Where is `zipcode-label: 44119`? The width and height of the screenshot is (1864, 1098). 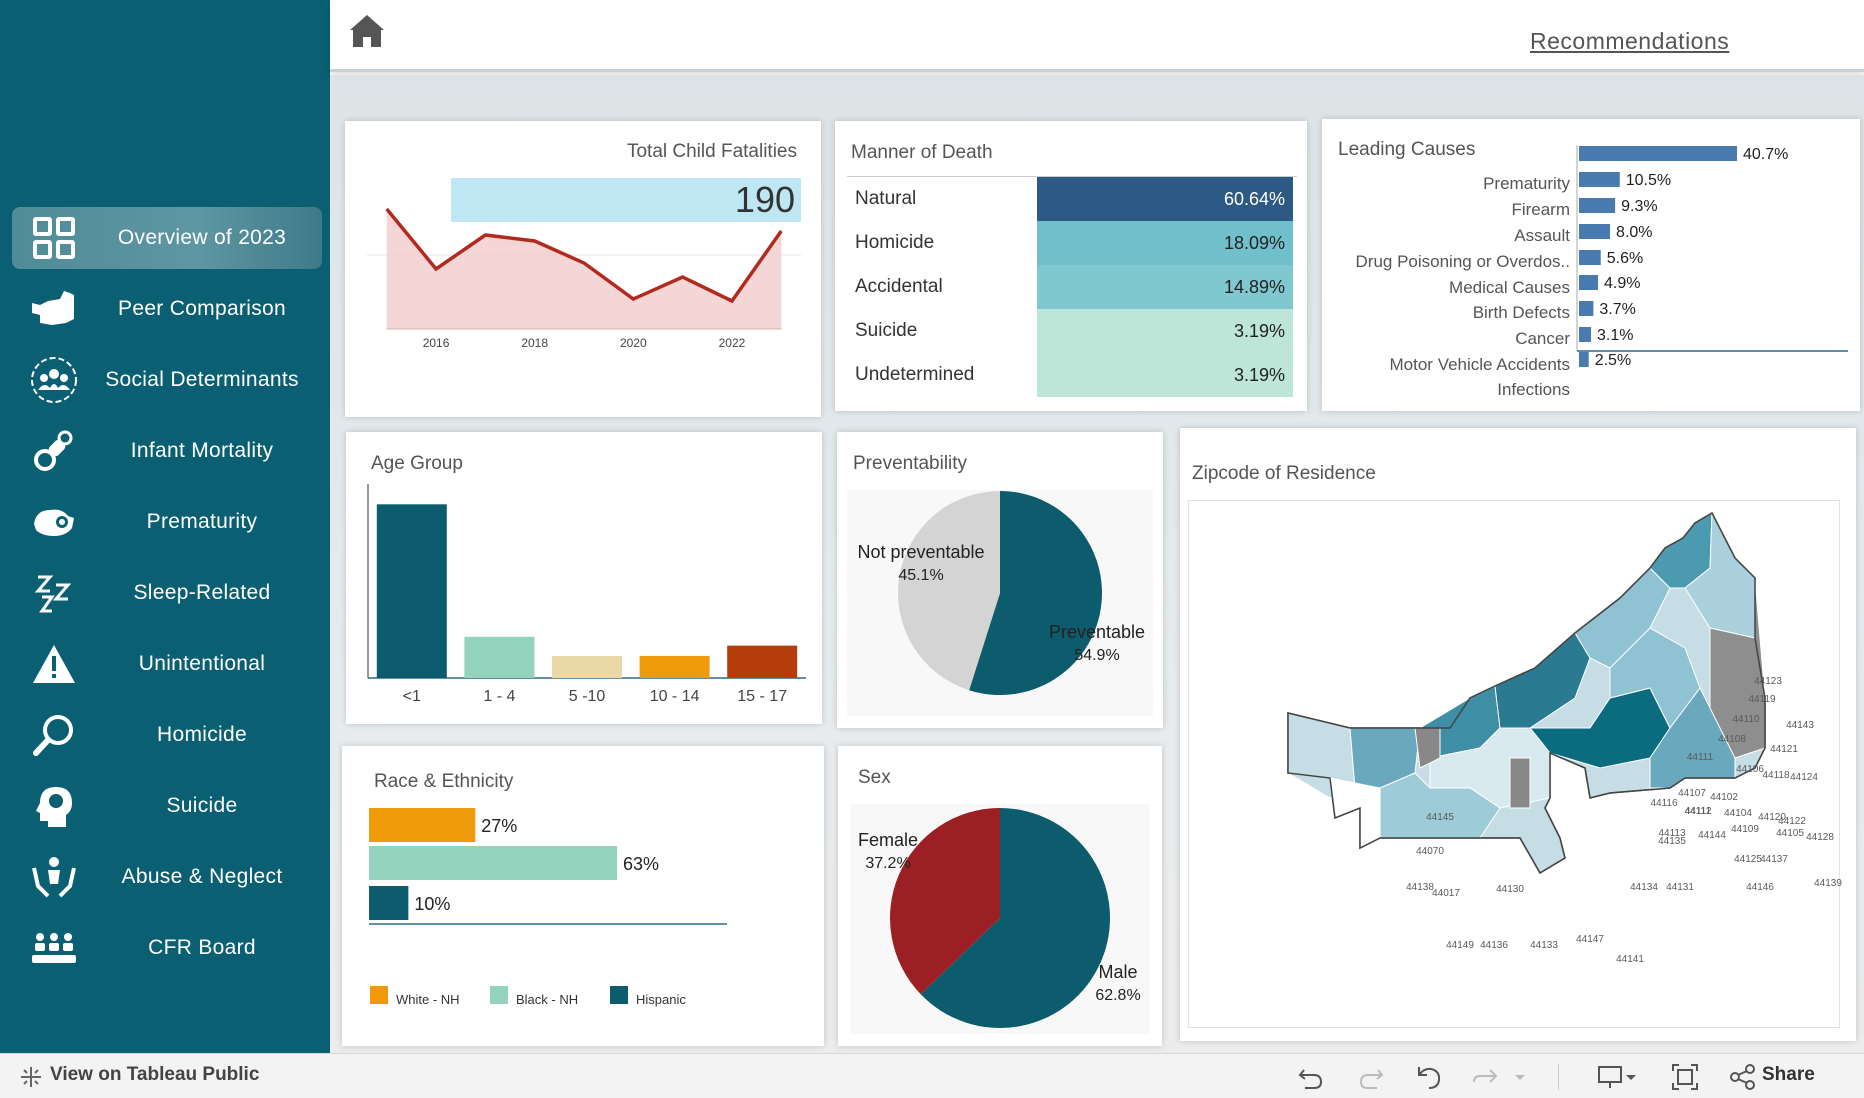
zipcode-label: 44119 is located at coordinates (1762, 699).